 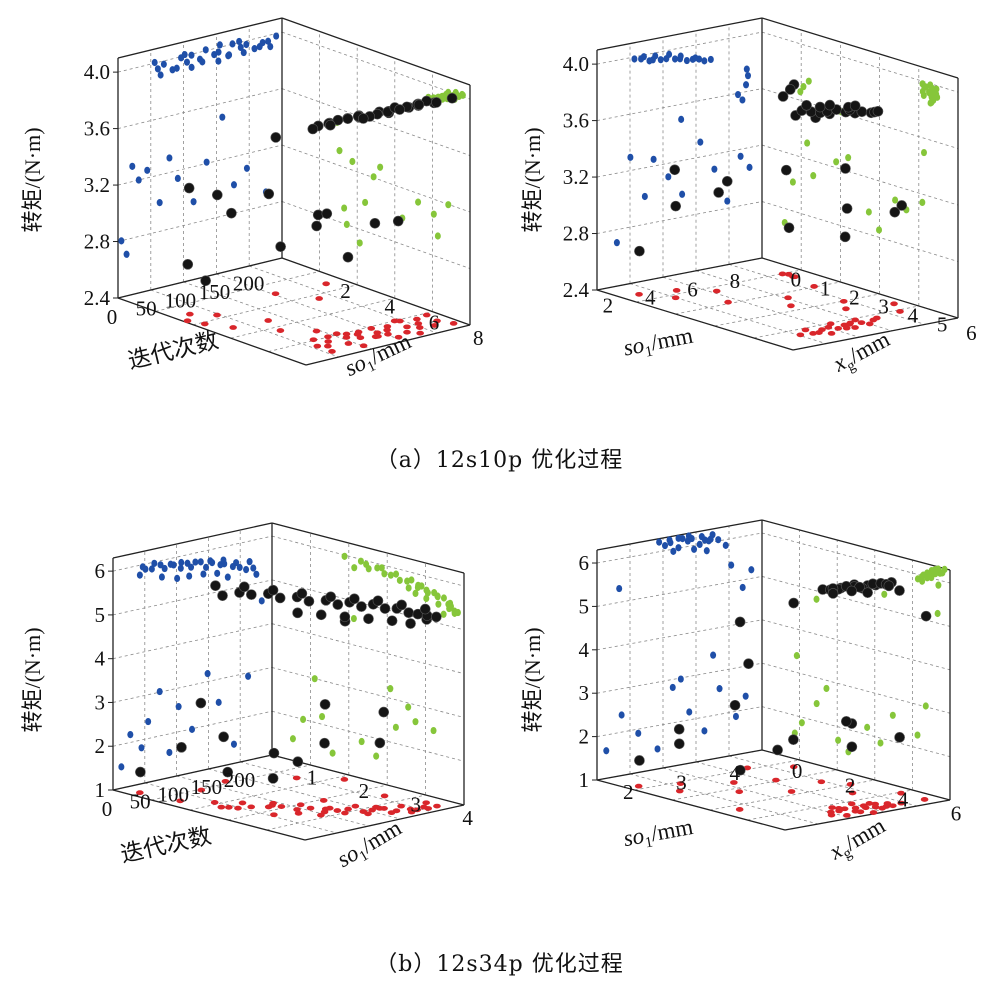 What do you see at coordinates (584, 606) in the screenshot?
I see `z-tick-label: 5` at bounding box center [584, 606].